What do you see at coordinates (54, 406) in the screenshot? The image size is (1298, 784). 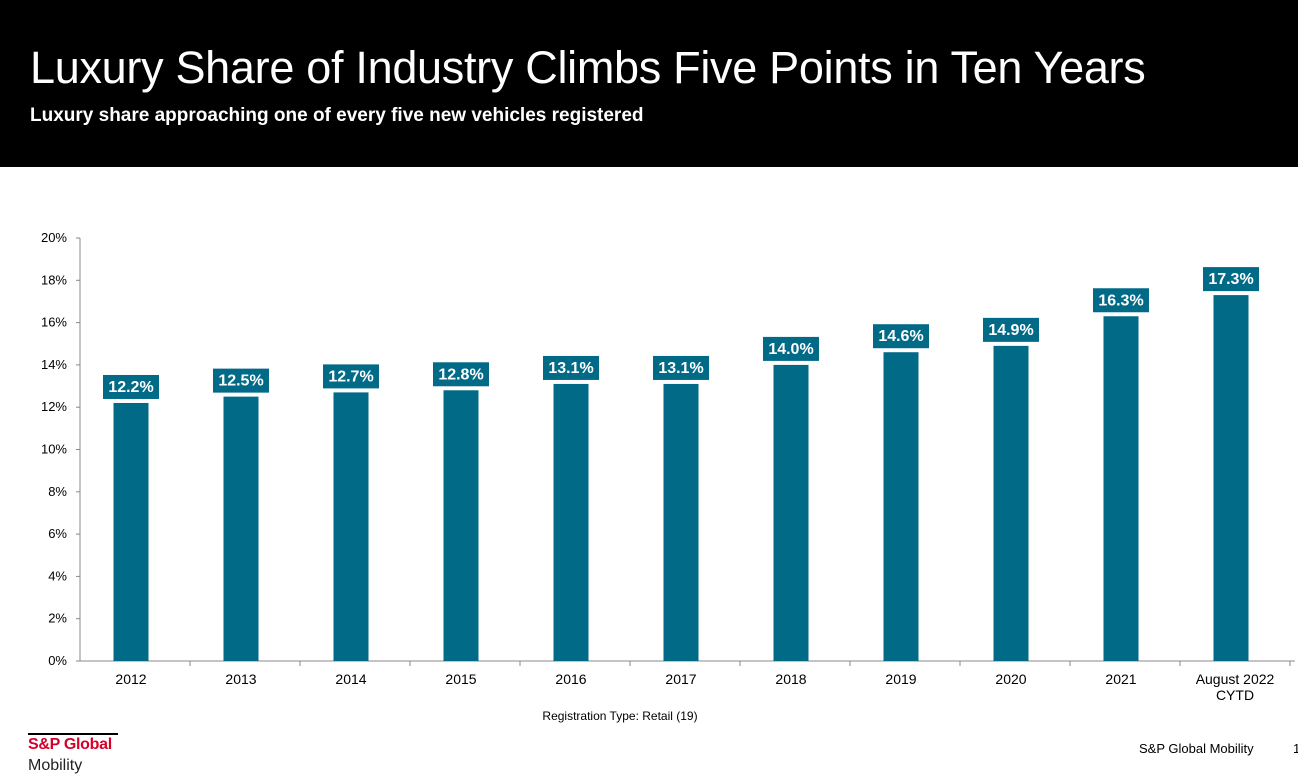 I see `y-tick-label: 12%` at bounding box center [54, 406].